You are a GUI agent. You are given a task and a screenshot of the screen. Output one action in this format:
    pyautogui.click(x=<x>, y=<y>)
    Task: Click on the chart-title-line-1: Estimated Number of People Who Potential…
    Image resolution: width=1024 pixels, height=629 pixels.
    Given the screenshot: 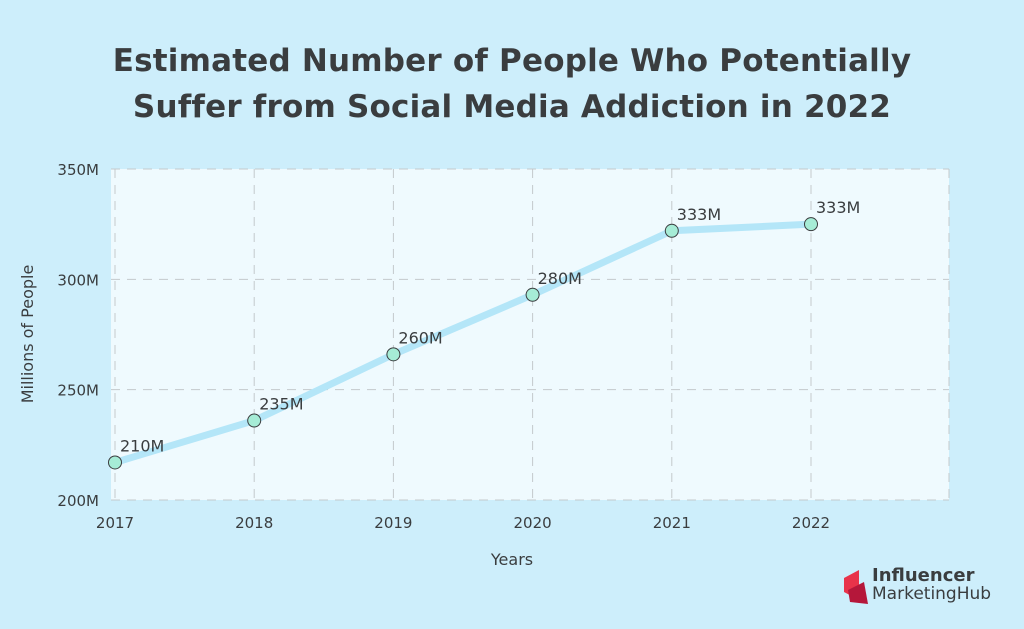 What is the action you would take?
    pyautogui.click(x=512, y=61)
    